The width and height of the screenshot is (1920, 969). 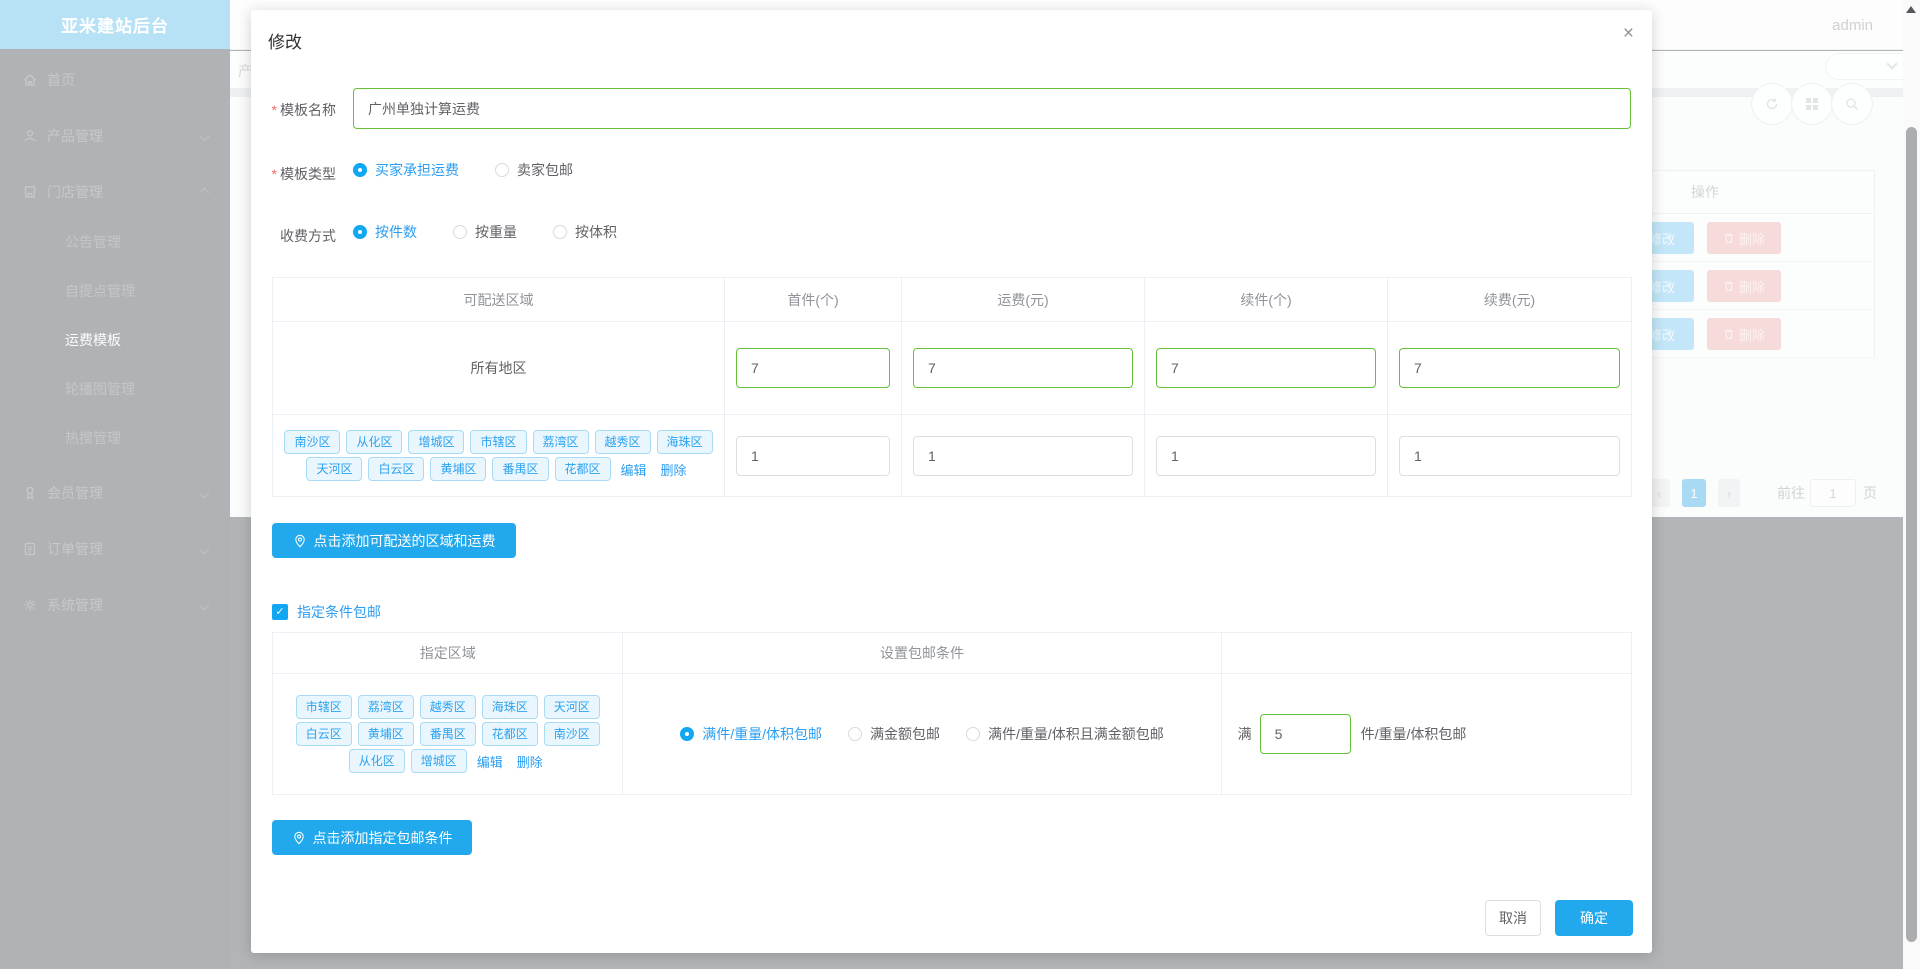 I want to click on app-logo-title: 亚米建站后台, so click(x=115, y=24).